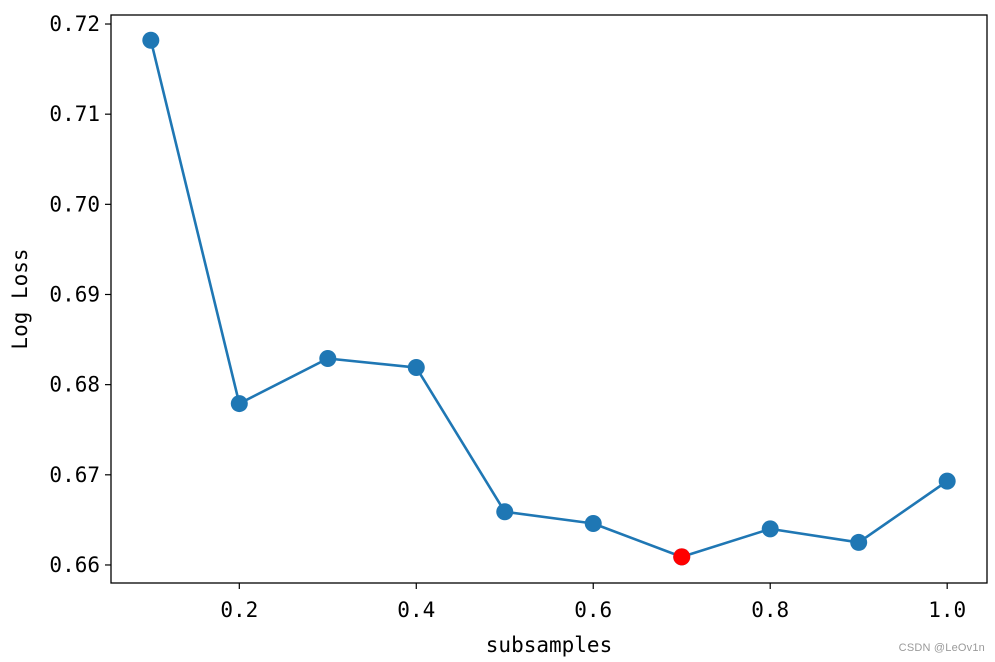 The width and height of the screenshot is (995, 662). I want to click on x-tick-label: 0.6, so click(593, 610).